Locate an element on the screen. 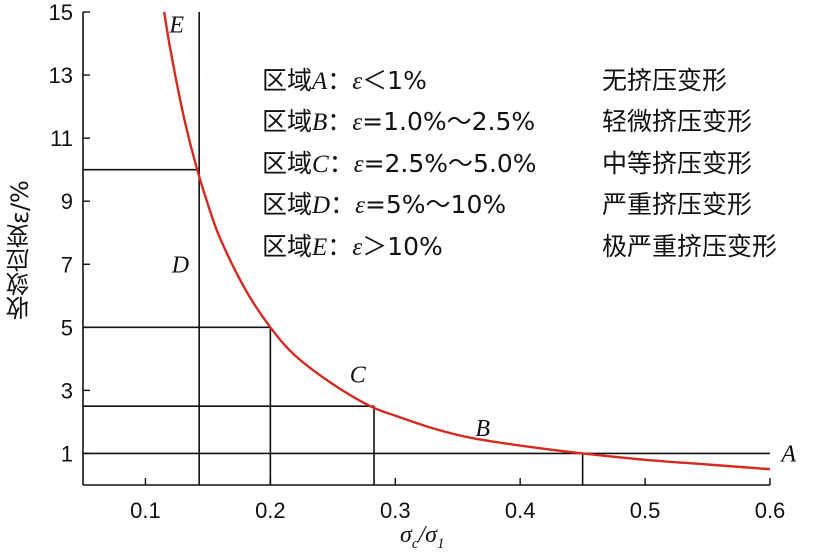 Image resolution: width=831 pixels, height=555 pixels. legend-letter: B is located at coordinates (320, 123).